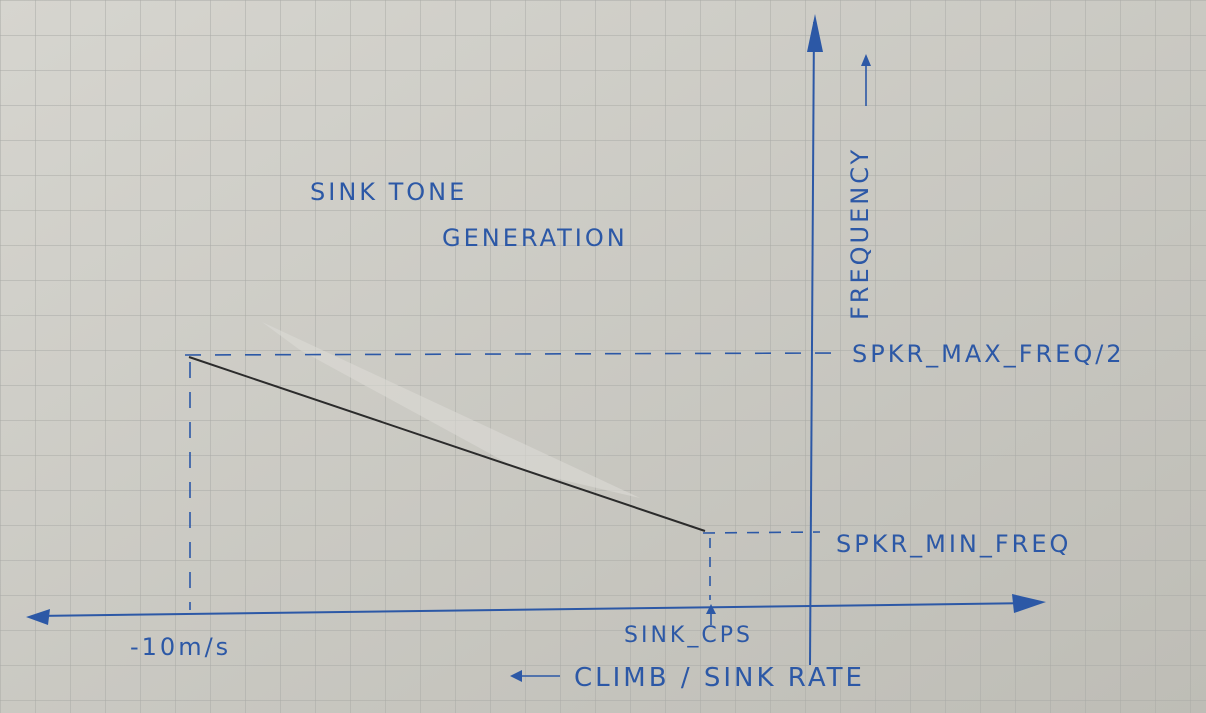 The image size is (1206, 713). Describe the element at coordinates (953, 544) in the screenshot. I see `min-freq-label: SPKR_MIN_FREQ` at that location.